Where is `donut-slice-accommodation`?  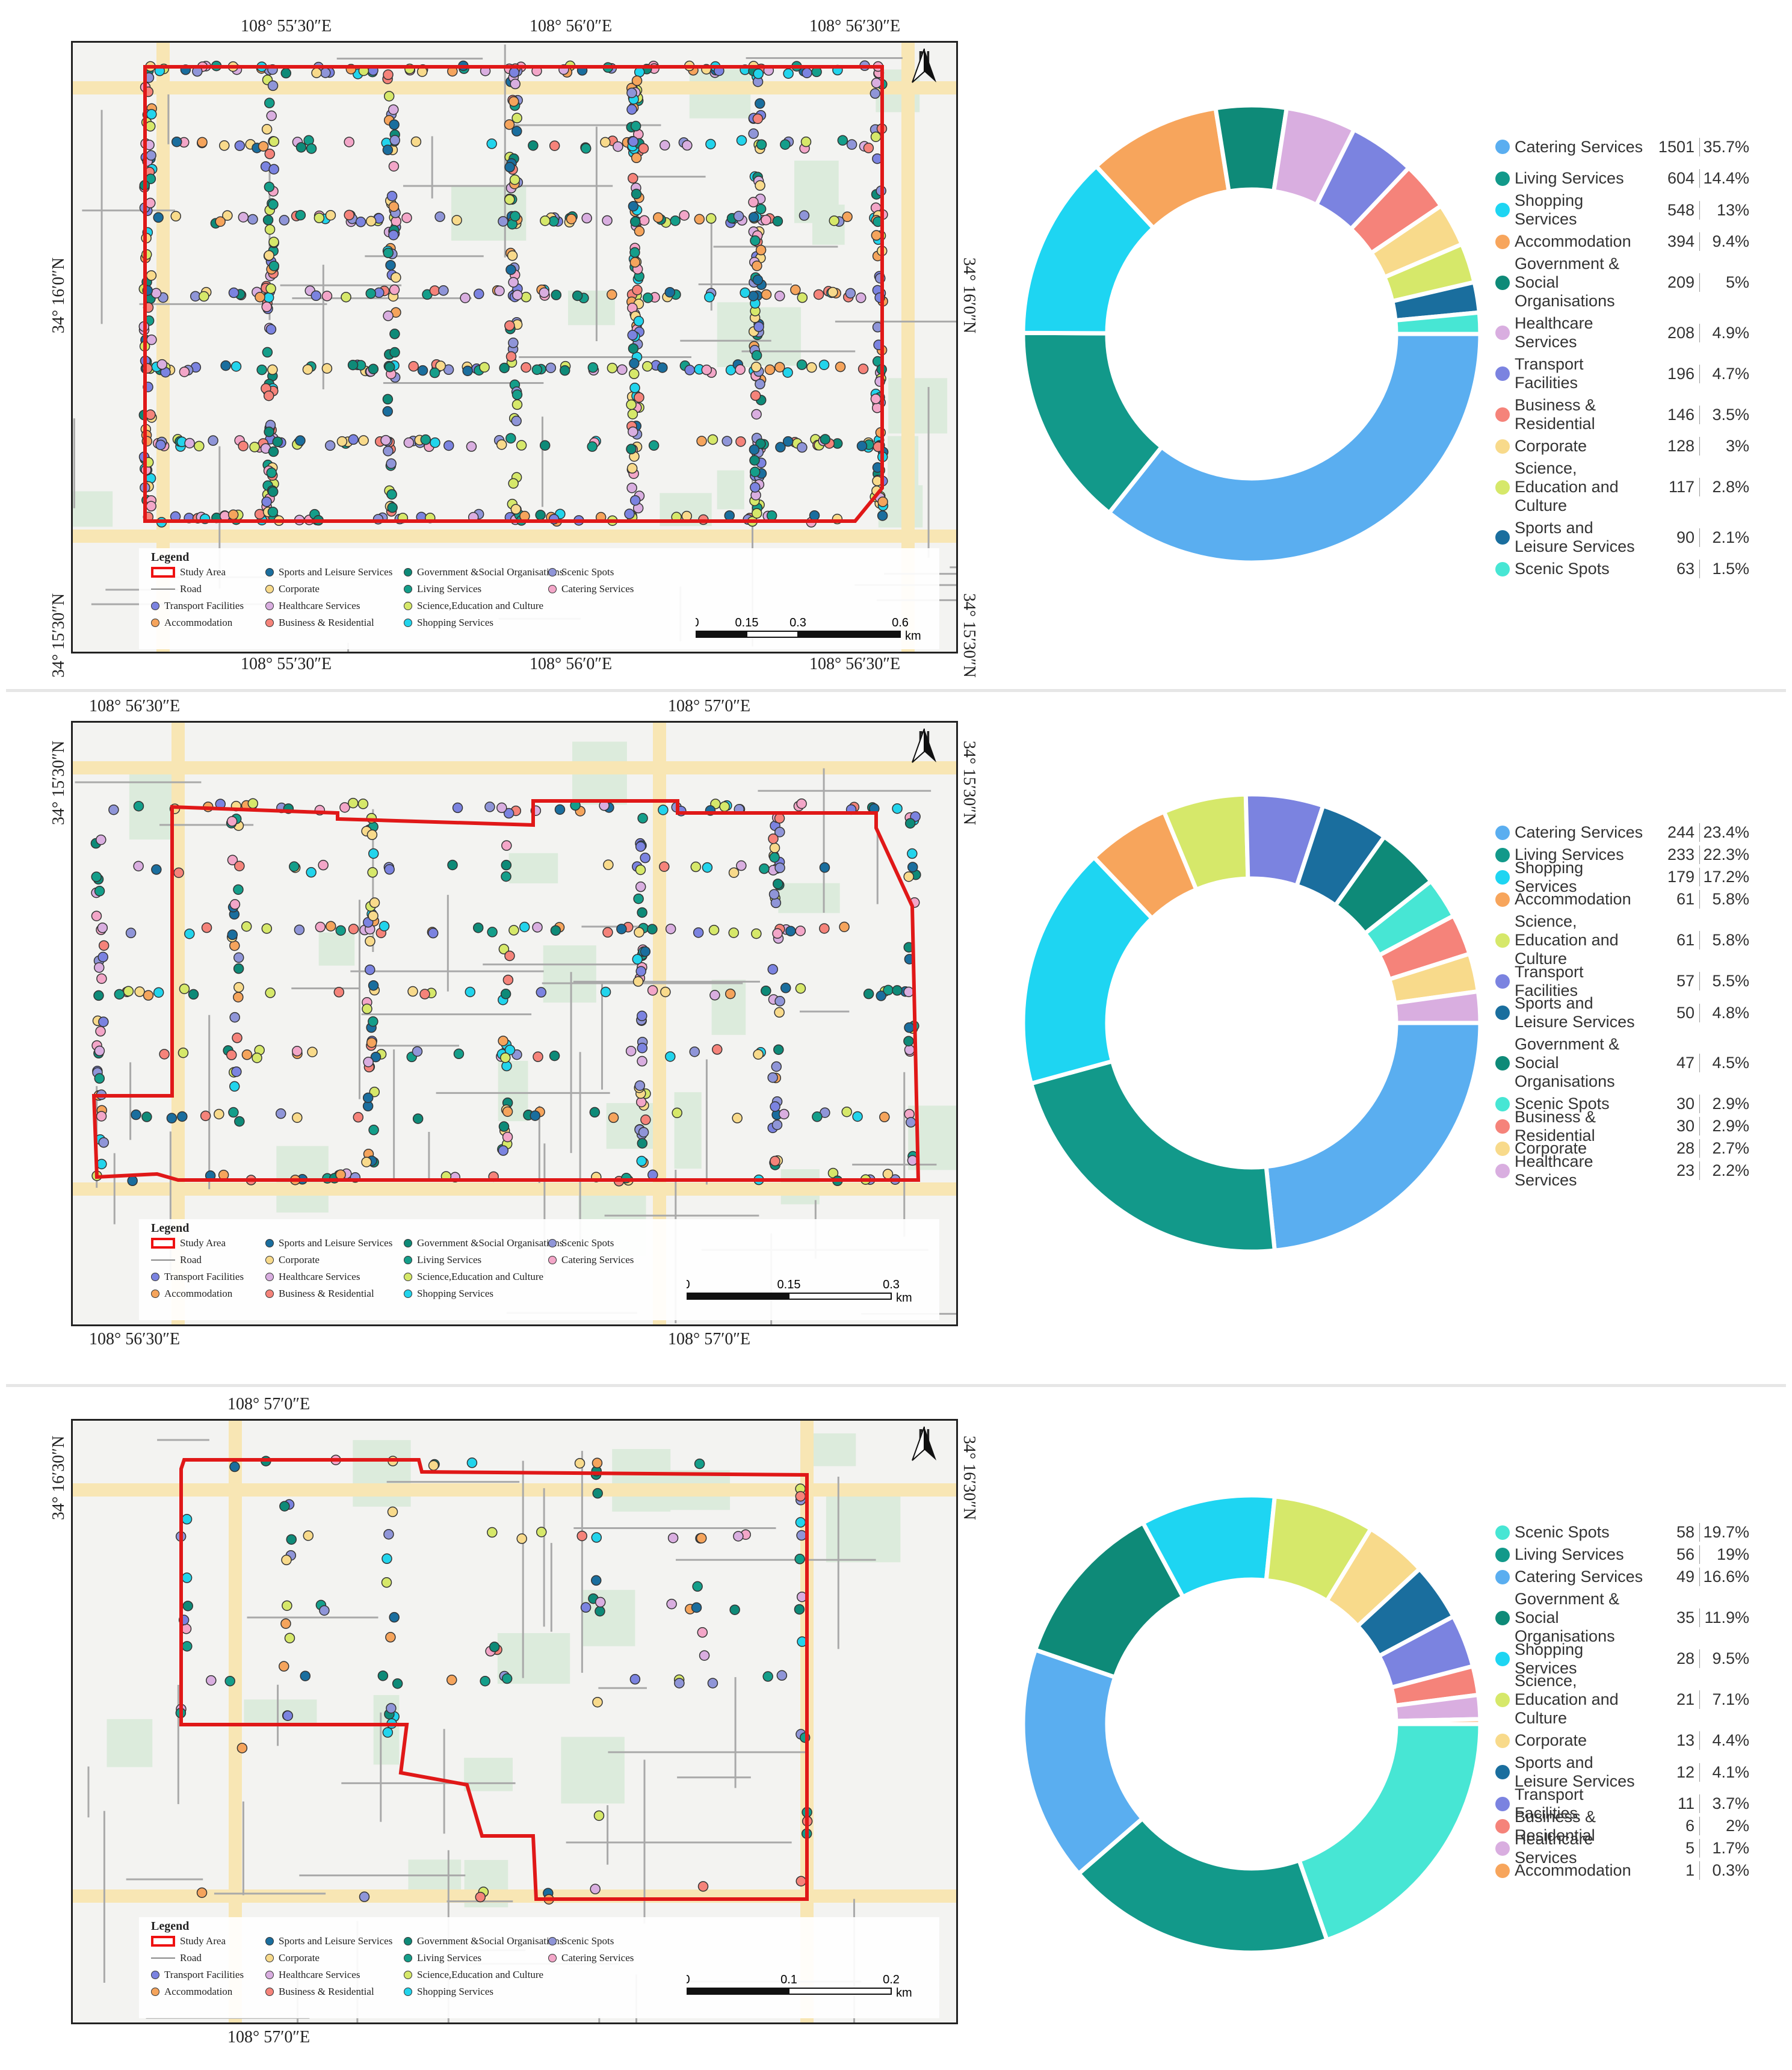 donut-slice-accommodation is located at coordinates (1438, 1721).